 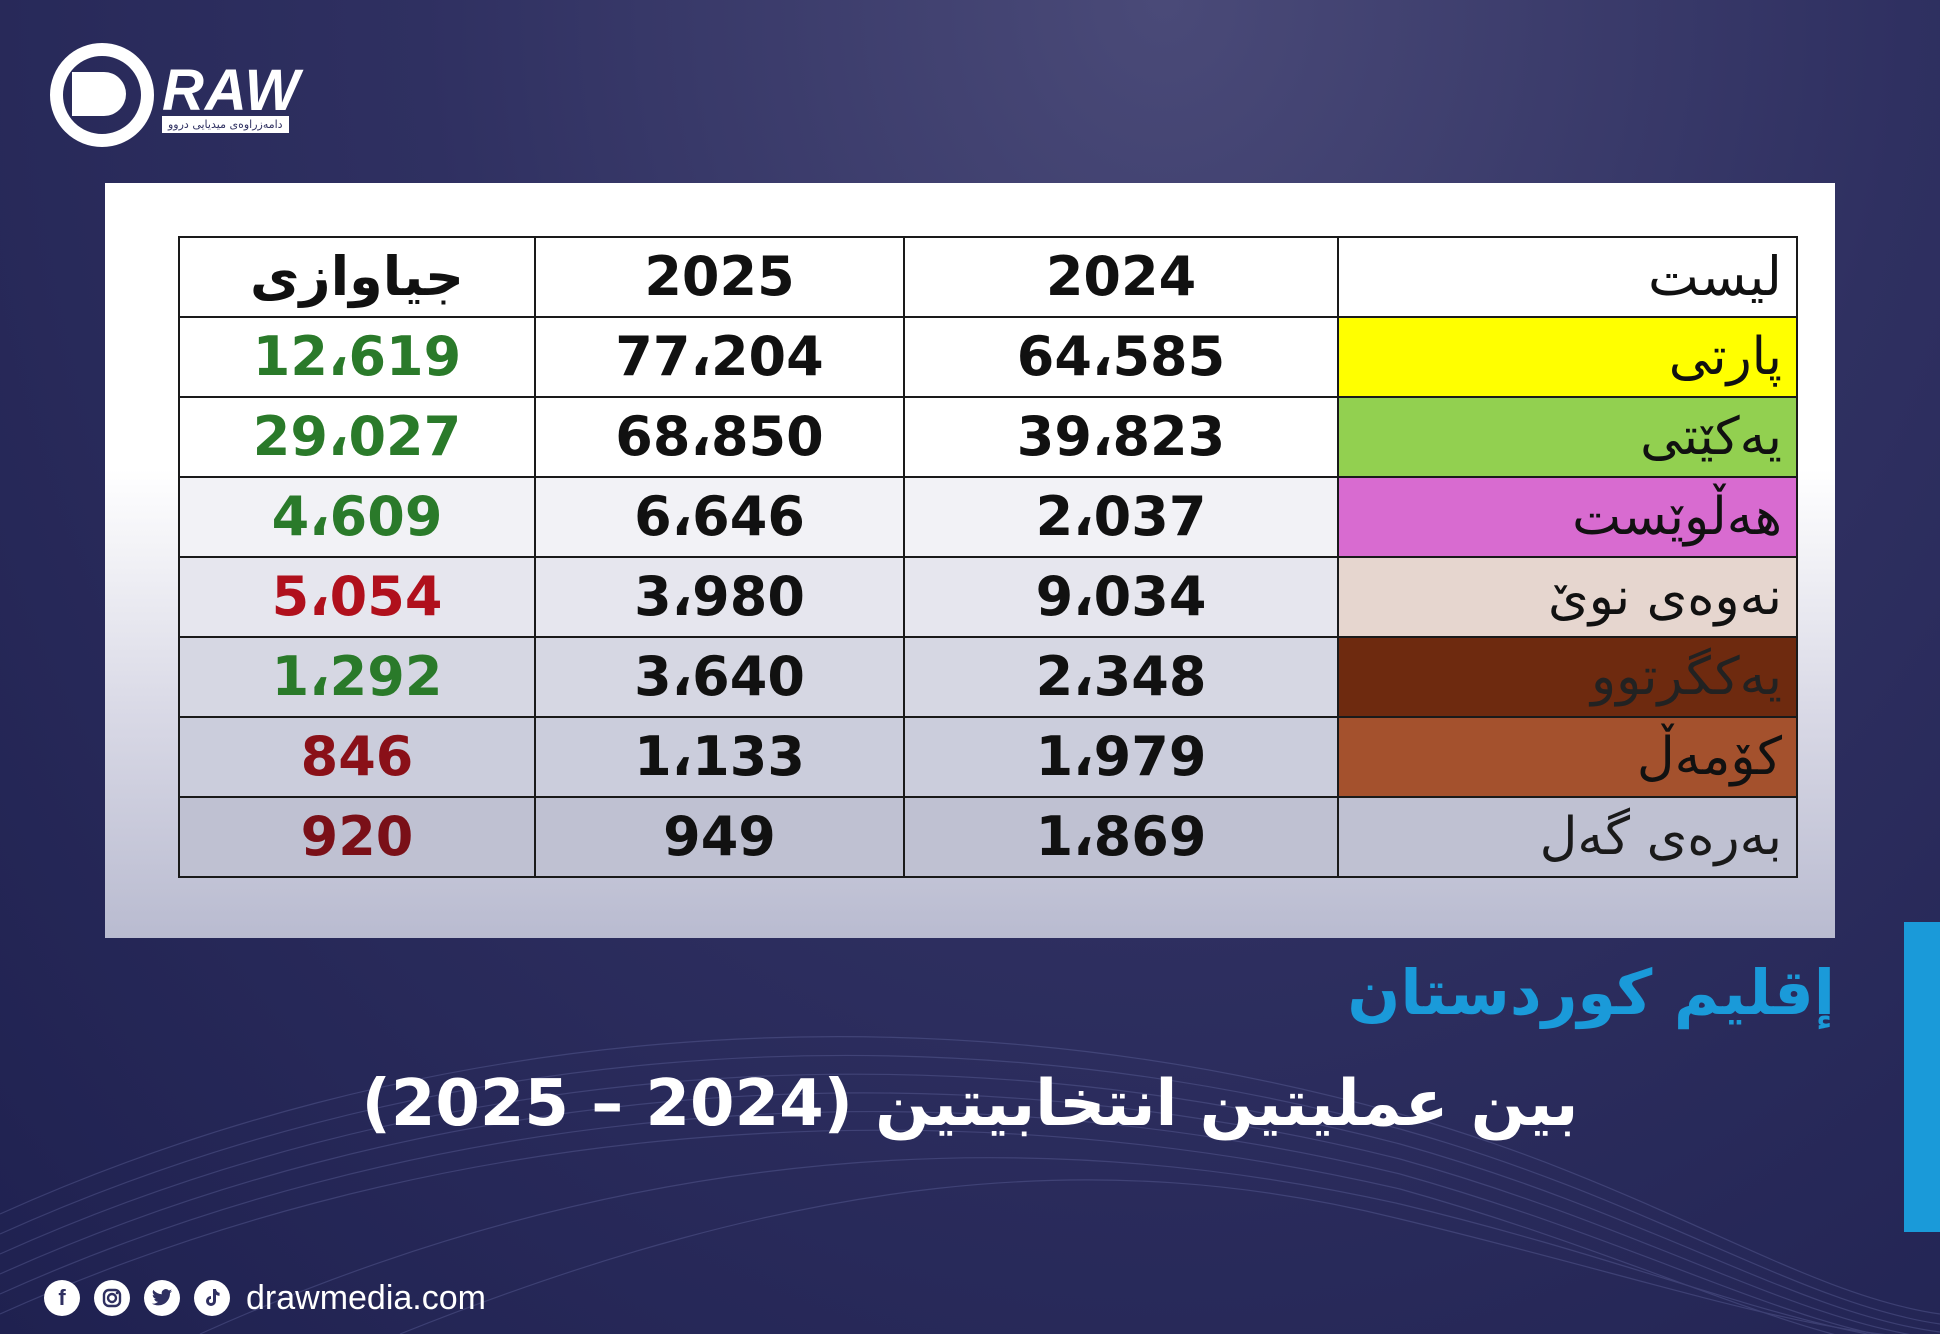 I want to click on table-row: 1،292 3،640 2،348 یەکگرتوو, so click(x=988, y=677).